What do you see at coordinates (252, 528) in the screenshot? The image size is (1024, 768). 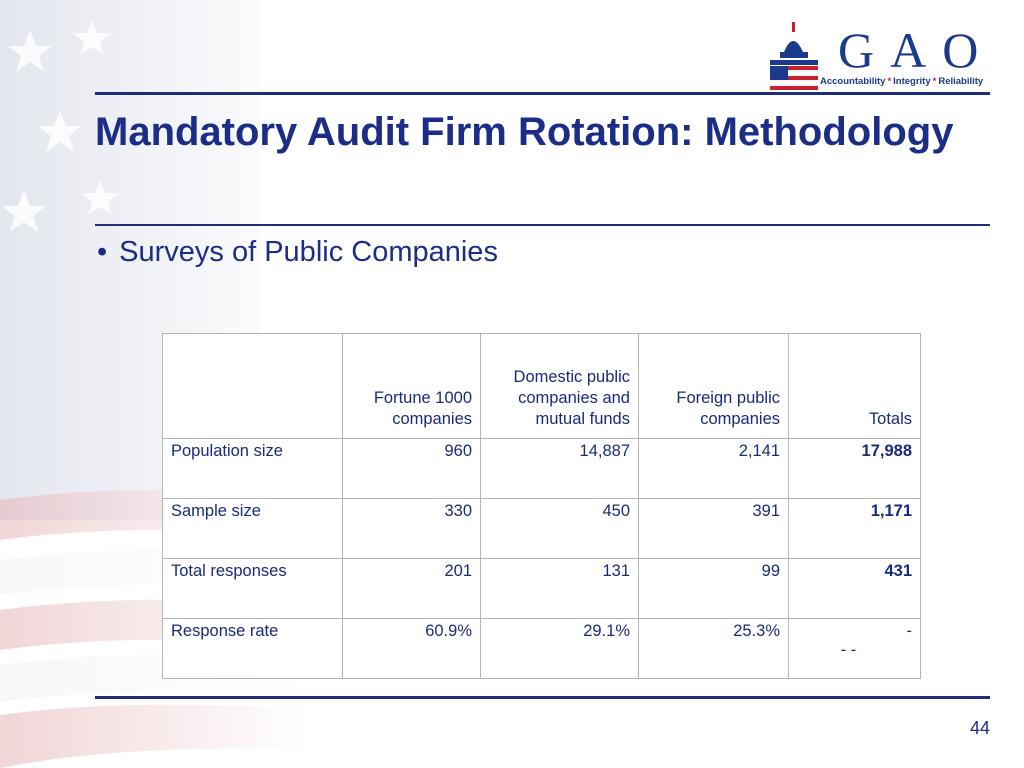 I see `row-label: Sample size` at bounding box center [252, 528].